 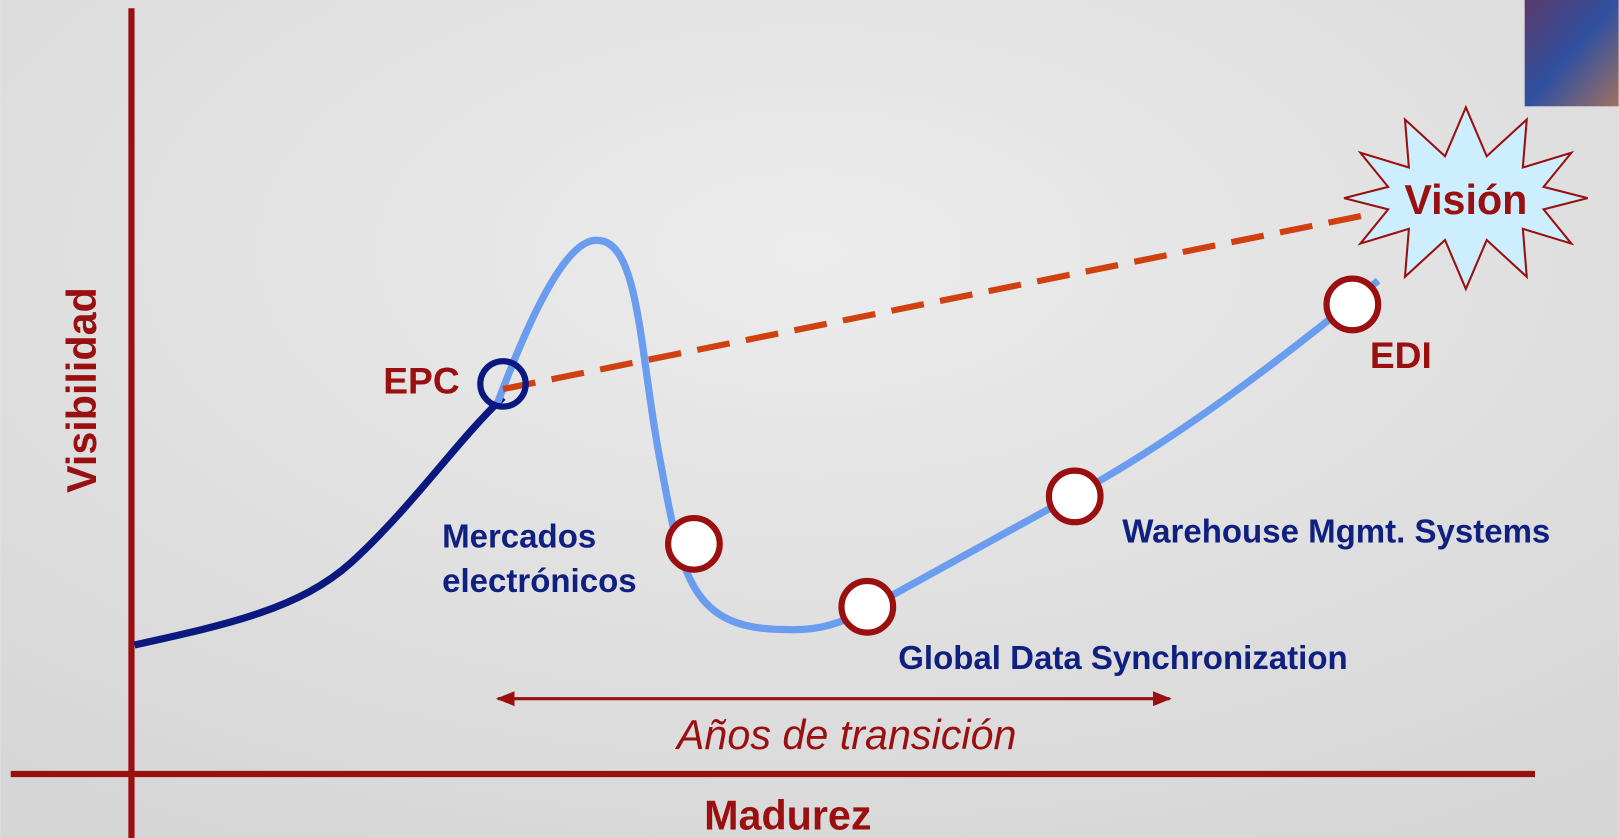 What do you see at coordinates (82, 390) in the screenshot?
I see `y-axis-label: Visibilidad` at bounding box center [82, 390].